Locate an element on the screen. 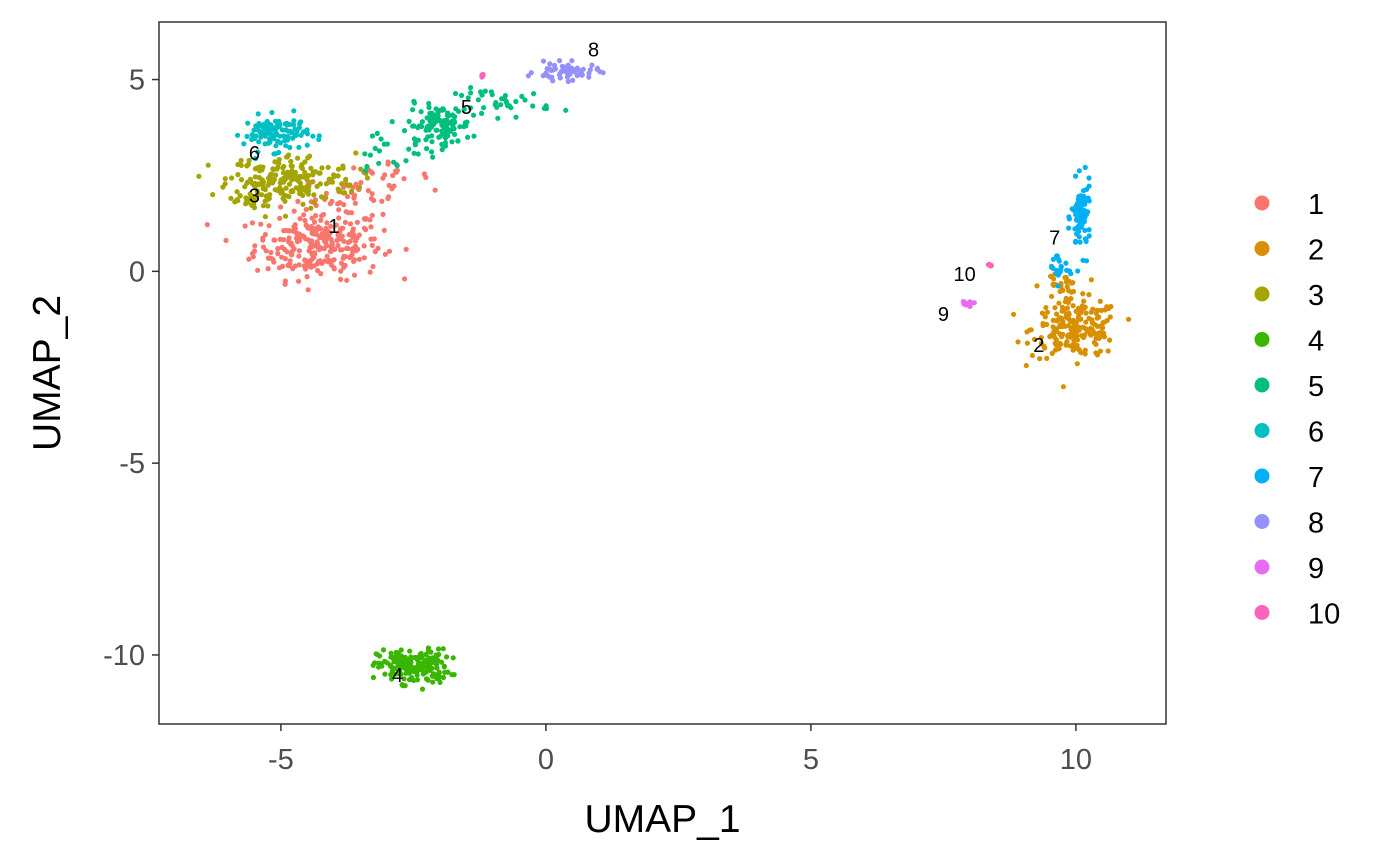 The image size is (1400, 865). legend-item-4: 4 is located at coordinates (1289, 342).